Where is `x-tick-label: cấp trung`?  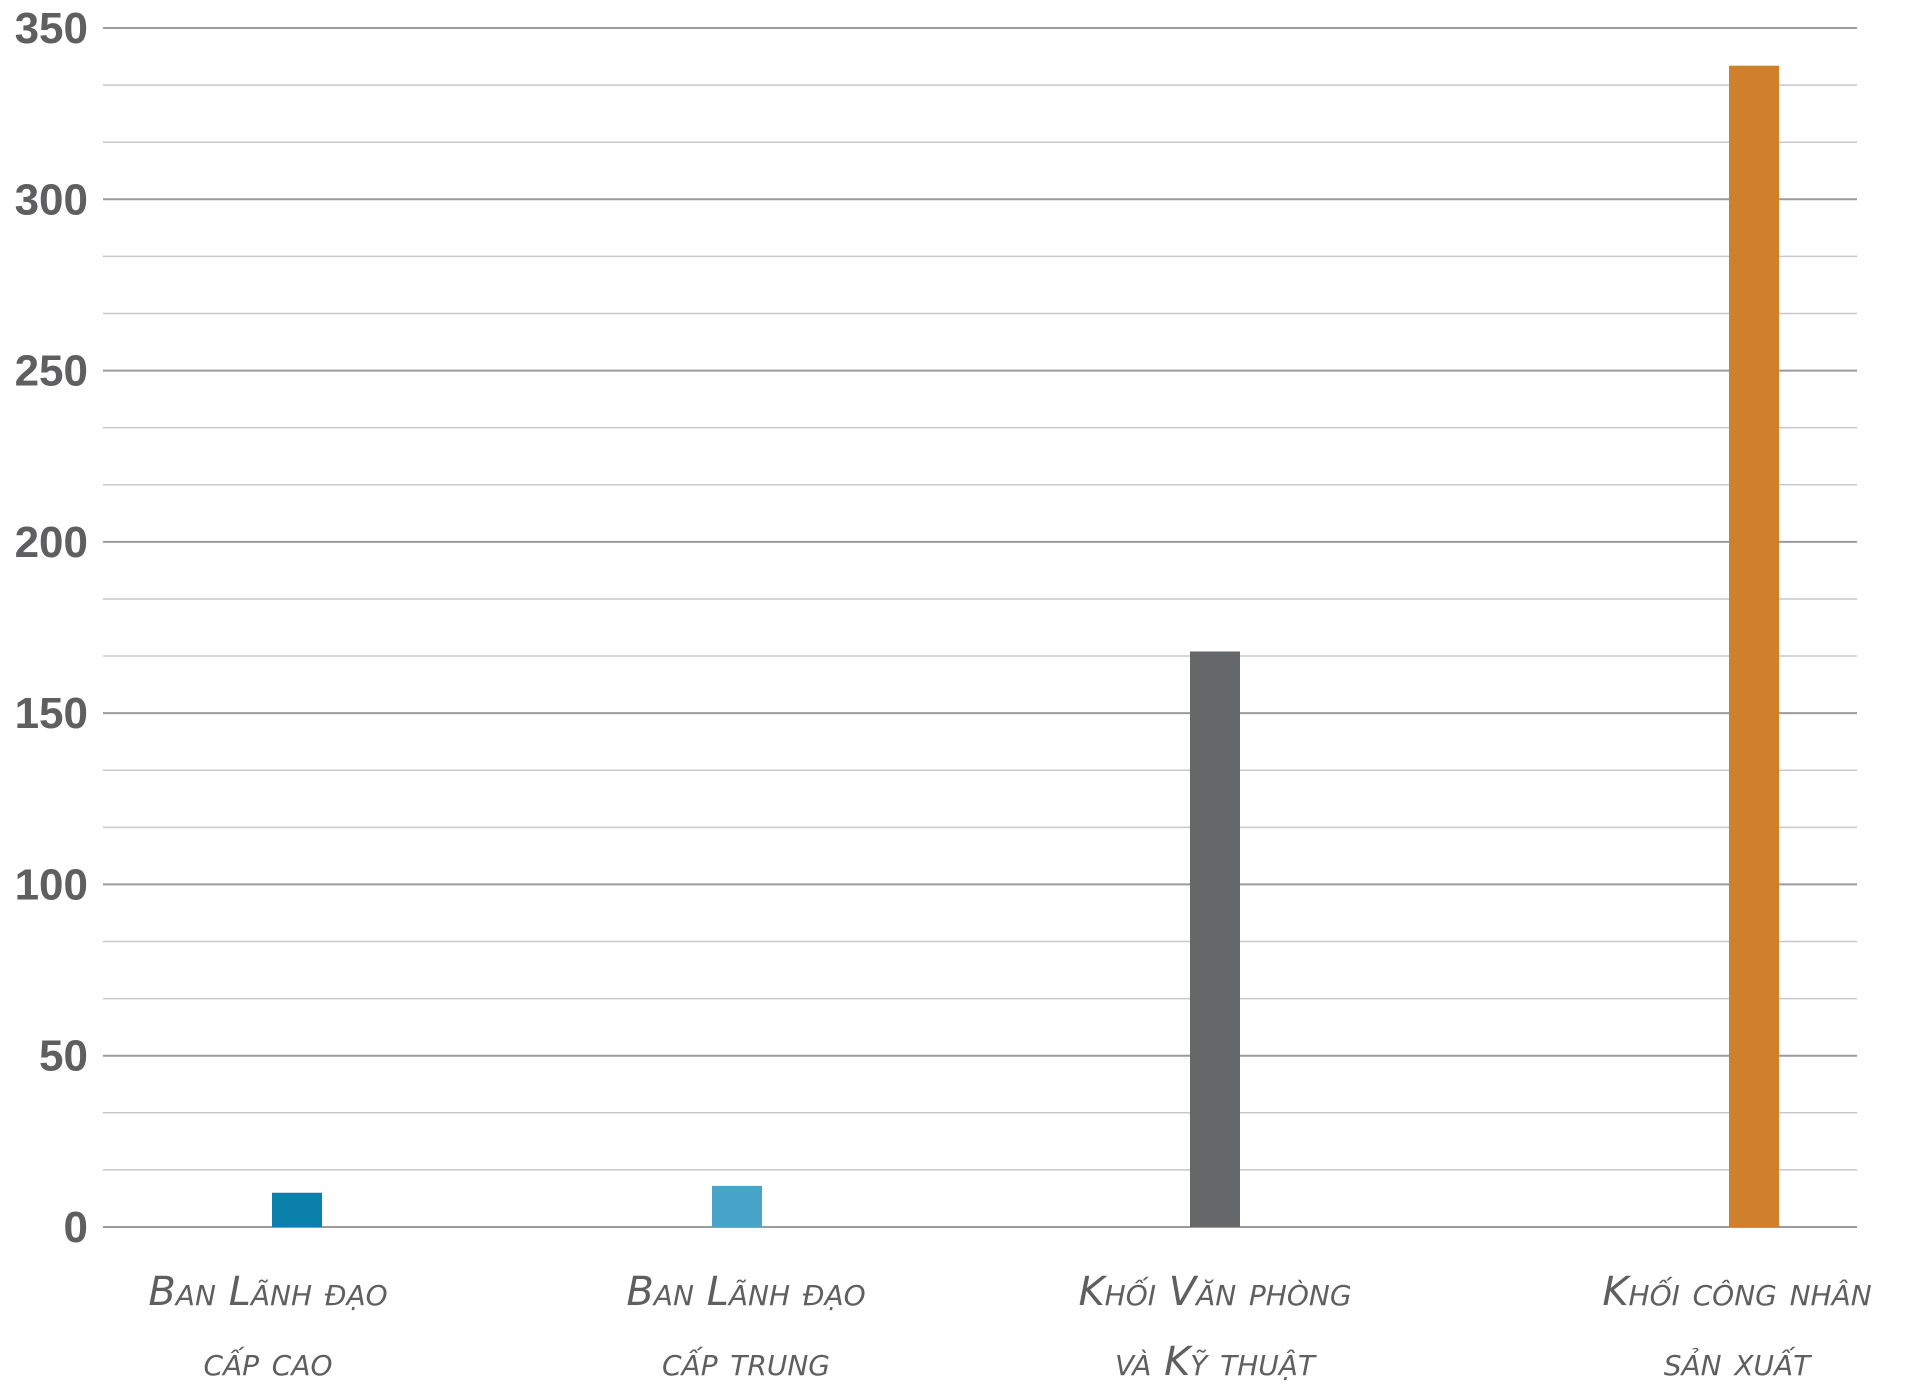
x-tick-label: cấp trung is located at coordinates (746, 1362).